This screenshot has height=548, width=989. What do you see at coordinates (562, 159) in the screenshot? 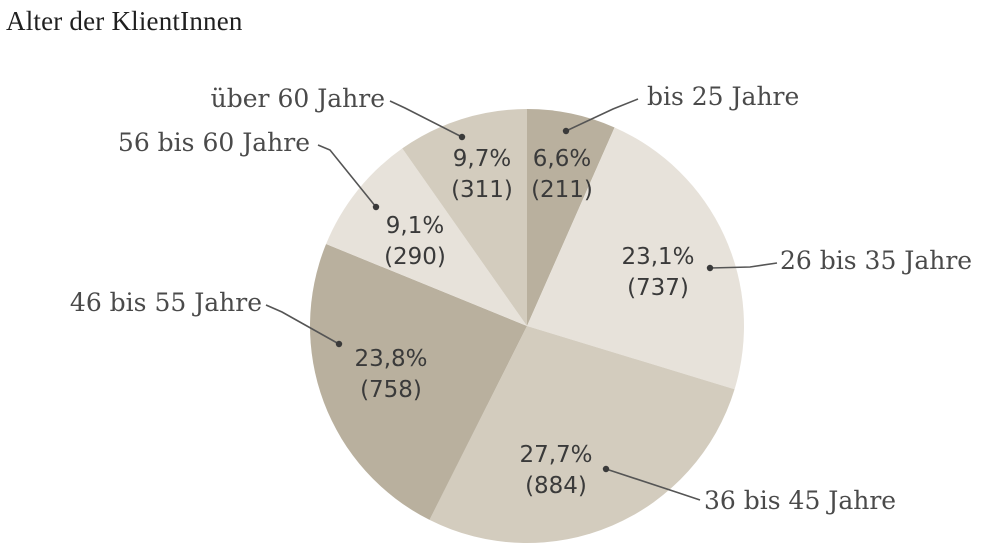
I see `percent-label-1: 6,6%` at bounding box center [562, 159].